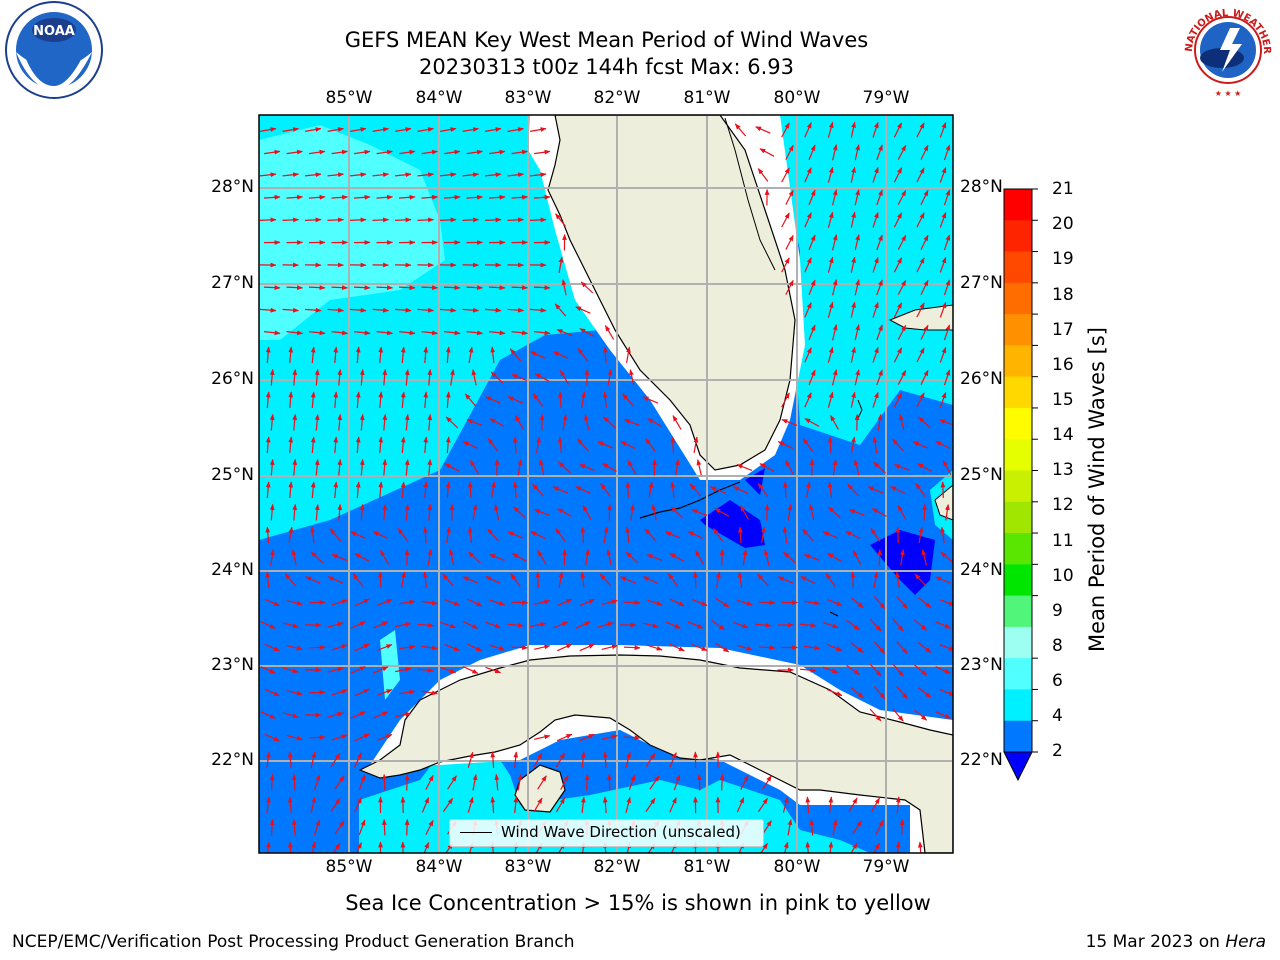 This screenshot has width=1280, height=960. Describe the element at coordinates (981, 665) in the screenshot. I see `lat-label-right: 23°N` at that location.